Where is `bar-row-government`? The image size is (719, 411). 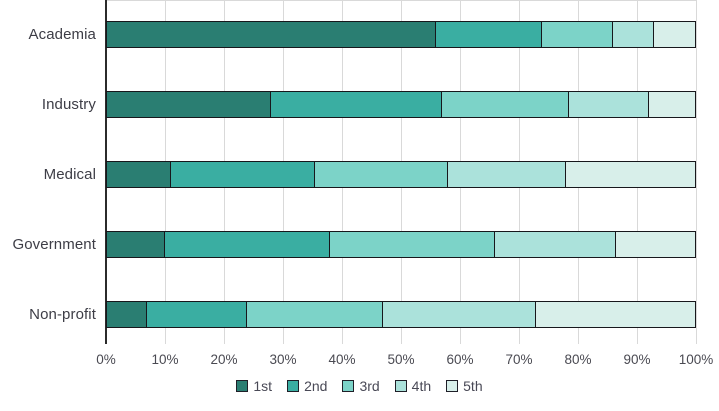 bar-row-government is located at coordinates (401, 244).